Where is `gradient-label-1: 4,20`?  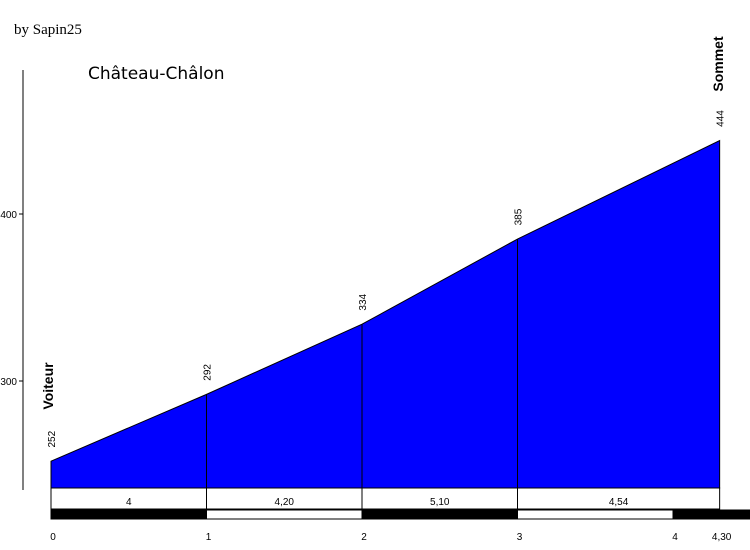 gradient-label-1: 4,20 is located at coordinates (285, 502).